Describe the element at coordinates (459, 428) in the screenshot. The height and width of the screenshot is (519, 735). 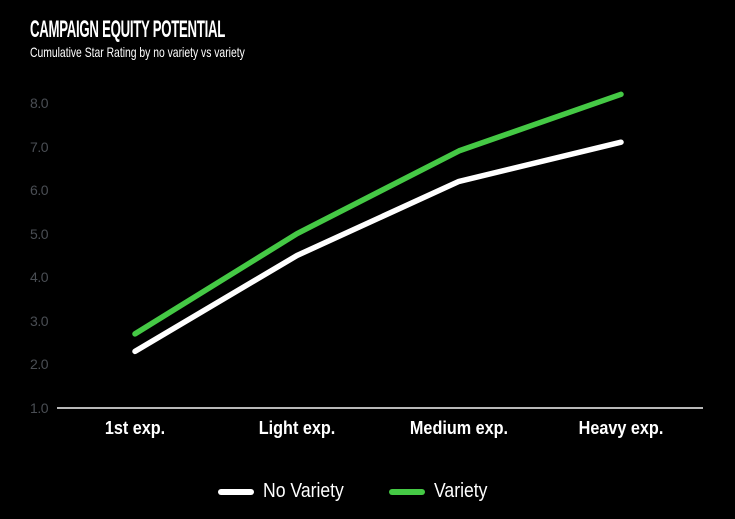
I see `x-category-label: Medium exp.` at that location.